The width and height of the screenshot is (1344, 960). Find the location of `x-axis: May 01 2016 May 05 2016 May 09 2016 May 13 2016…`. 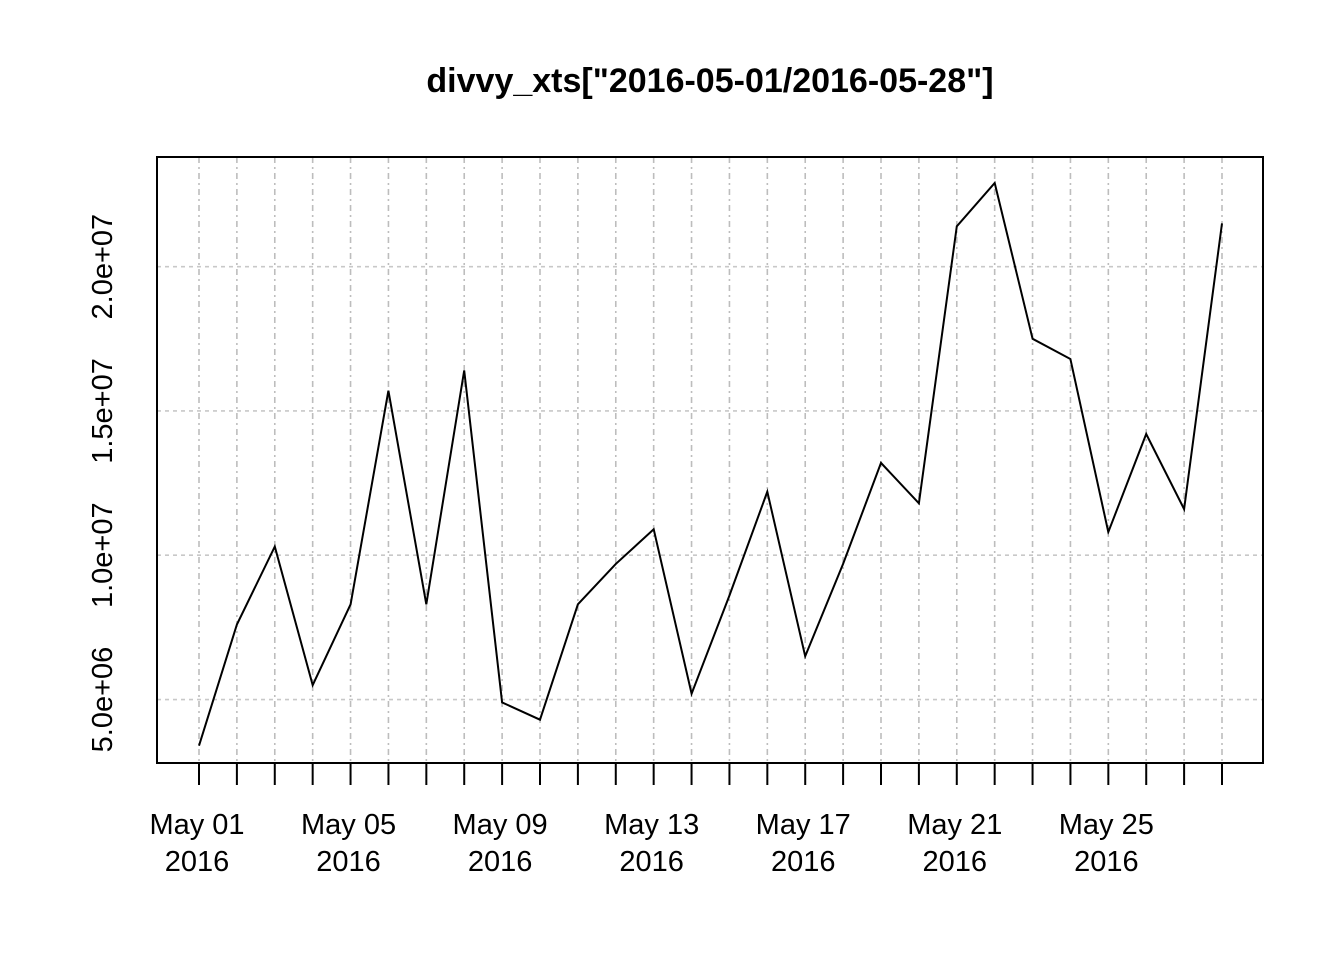

x-axis: May 01 2016 May 05 2016 May 09 2016 May 13 2016… is located at coordinates (686, 820).